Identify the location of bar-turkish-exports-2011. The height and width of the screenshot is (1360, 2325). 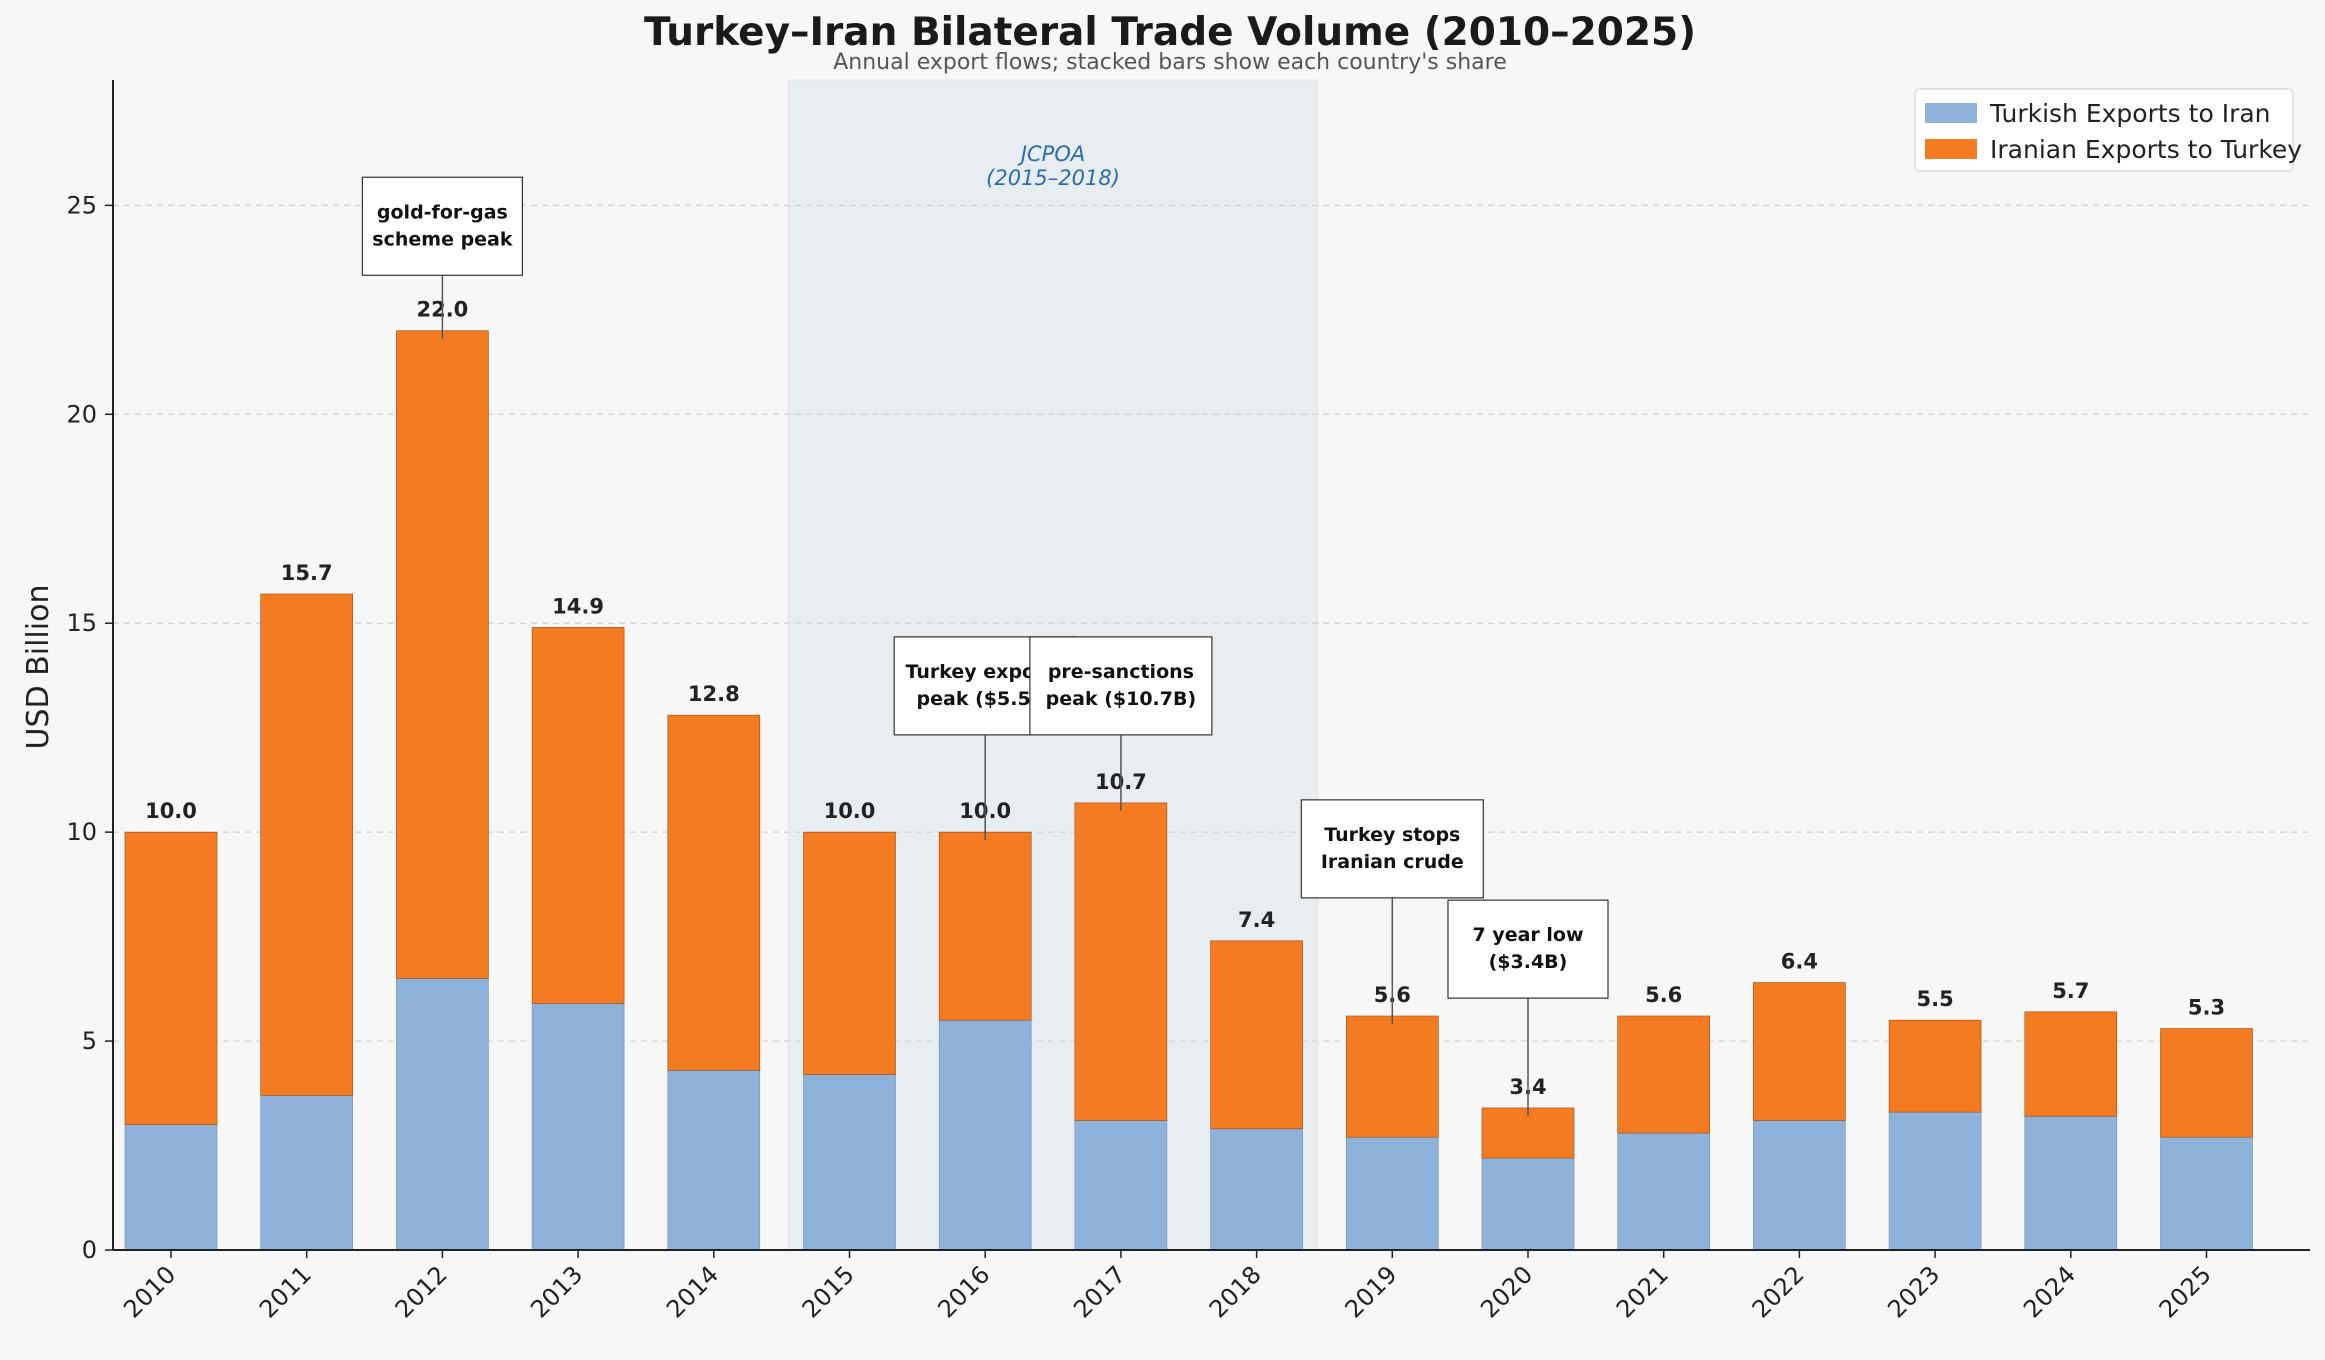
(307, 1173).